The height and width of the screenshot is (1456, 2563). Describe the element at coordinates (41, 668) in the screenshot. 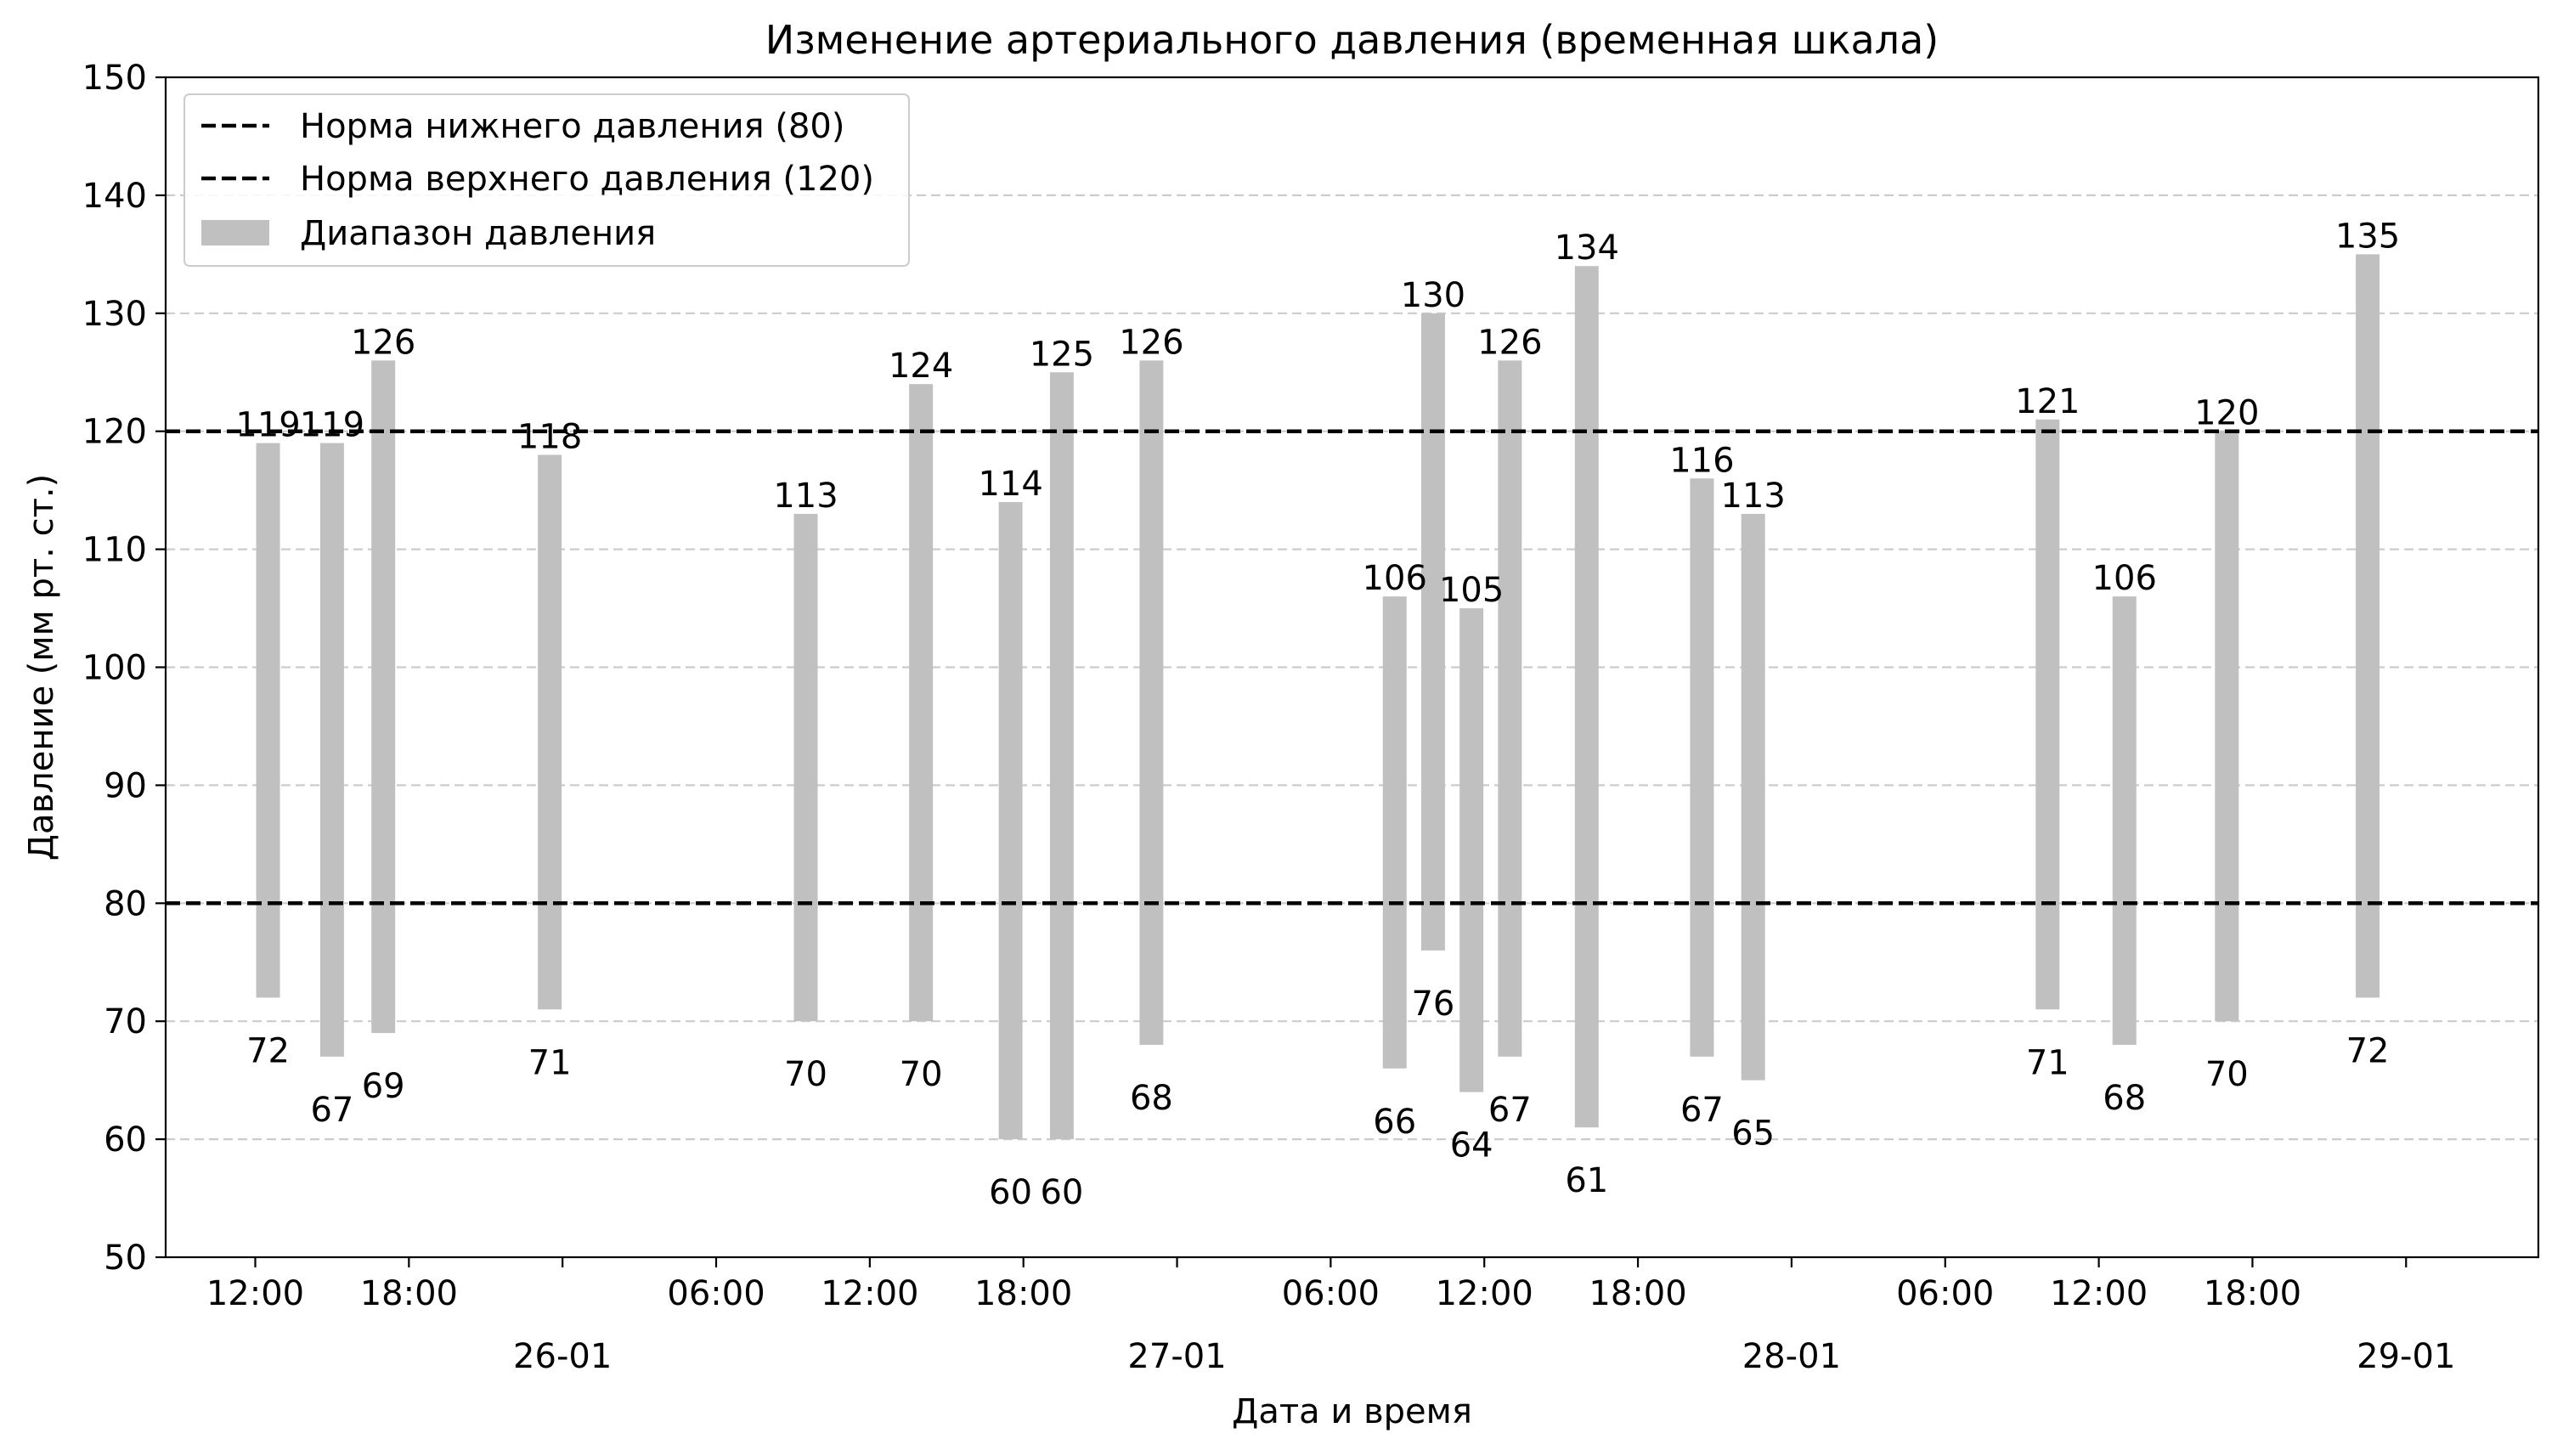

I see `y-axis-label: Давление (мм рт. ст.)` at that location.